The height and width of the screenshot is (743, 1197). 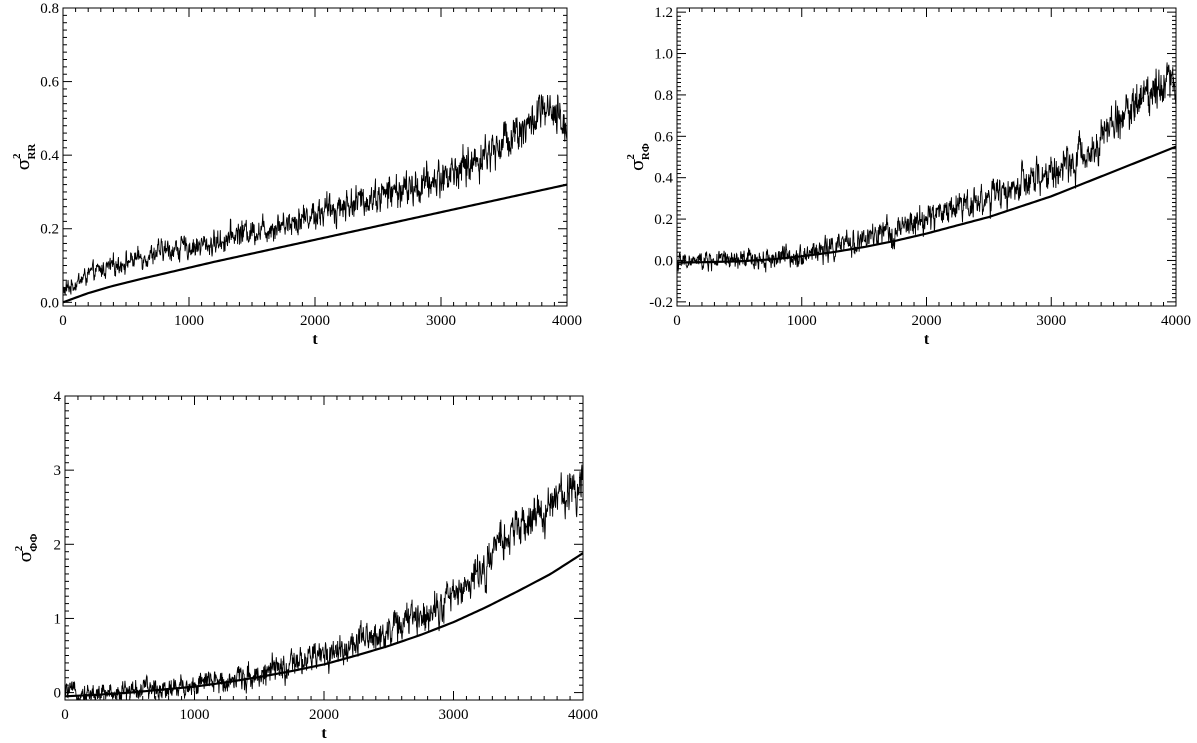 What do you see at coordinates (646, 151) in the screenshot?
I see `y-axis-label-sub: RΦ` at bounding box center [646, 151].